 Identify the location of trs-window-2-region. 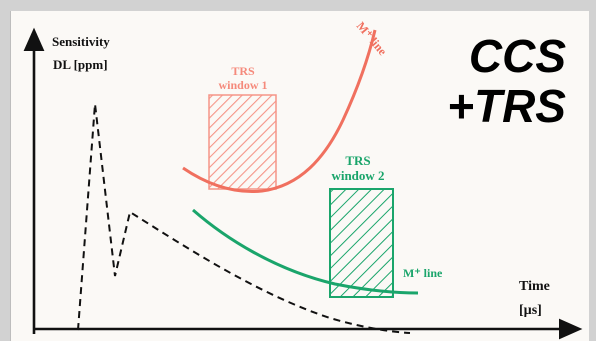
(361, 243).